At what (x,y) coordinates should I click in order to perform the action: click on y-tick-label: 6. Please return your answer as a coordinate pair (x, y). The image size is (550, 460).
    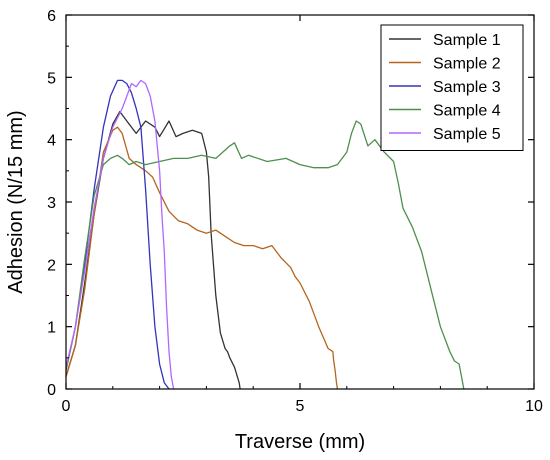
    Looking at the image, I should click on (51, 16).